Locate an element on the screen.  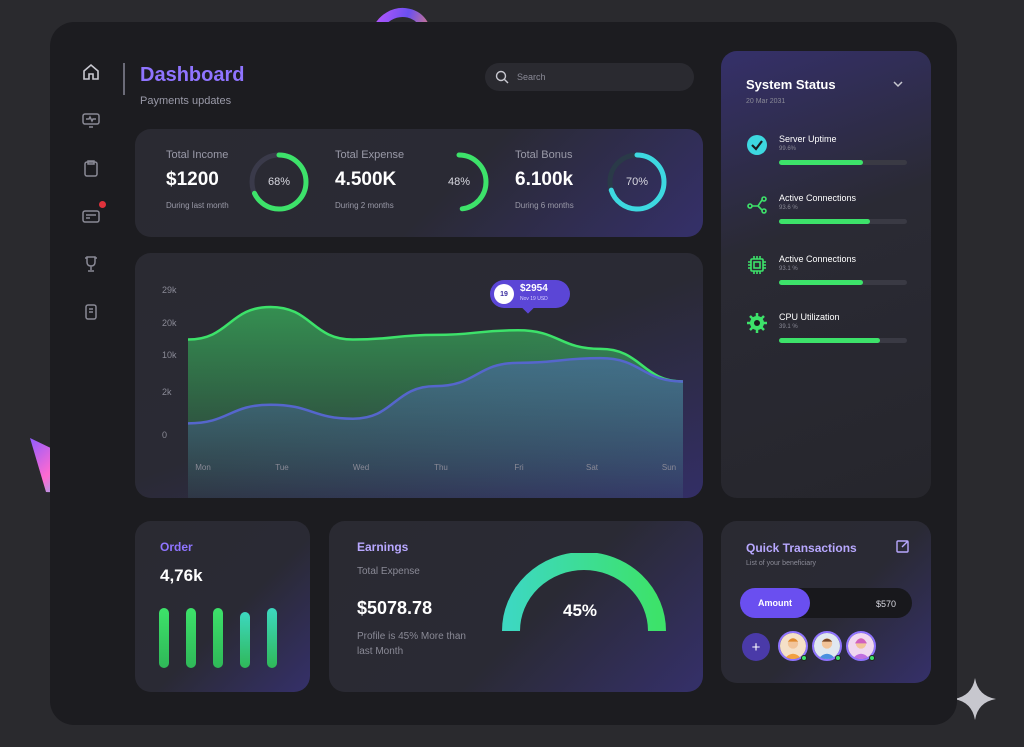
status-value: 99.6% is located at coordinates (788, 149).